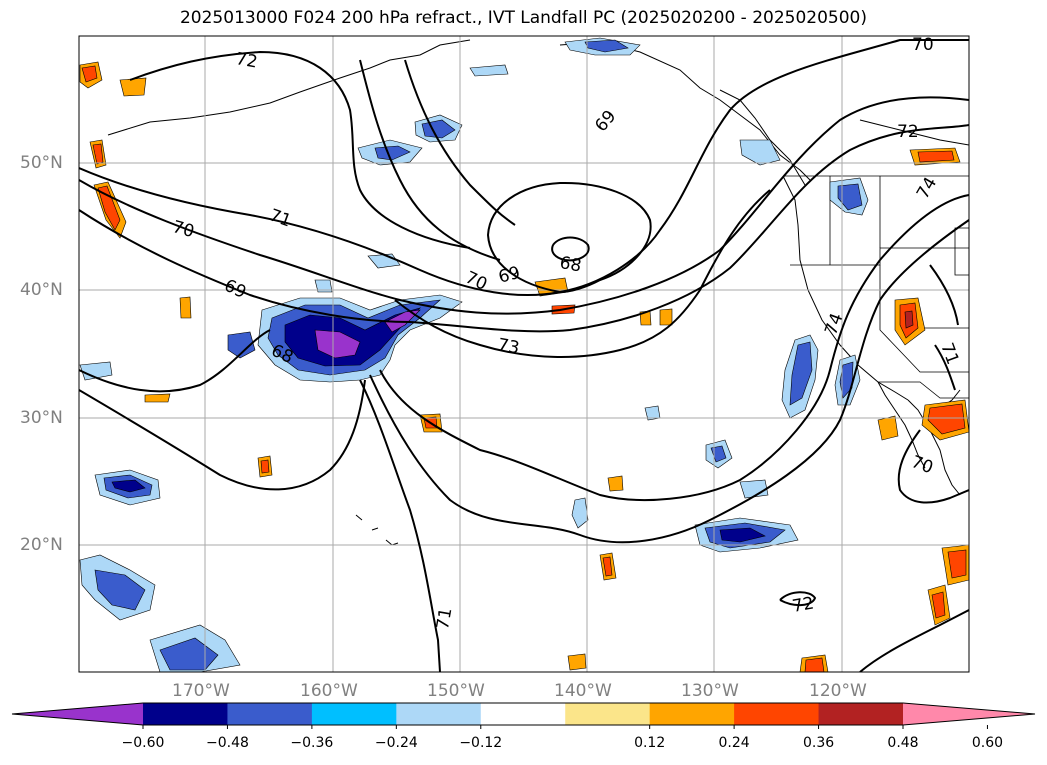 Image resolution: width=1047 pixels, height=765 pixels. I want to click on lon-label: 130°W, so click(710, 691).